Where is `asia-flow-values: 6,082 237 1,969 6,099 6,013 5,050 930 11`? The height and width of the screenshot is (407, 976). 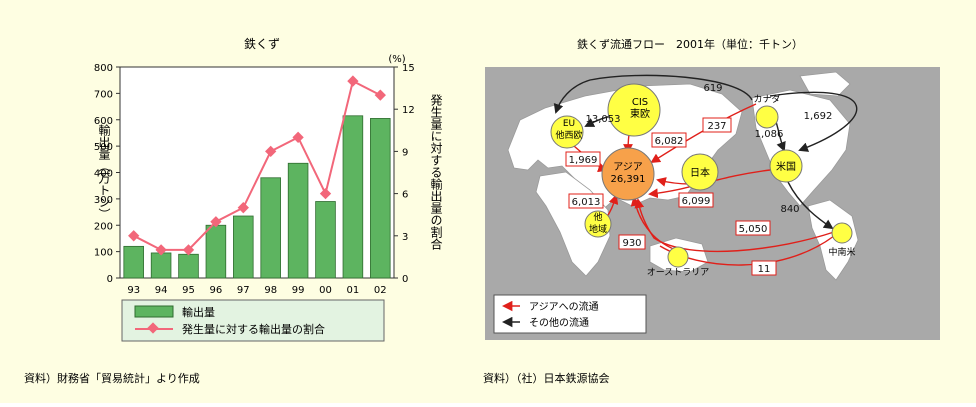 asia-flow-values: 6,082 237 1,969 6,099 6,013 5,050 930 11 is located at coordinates (671, 196).